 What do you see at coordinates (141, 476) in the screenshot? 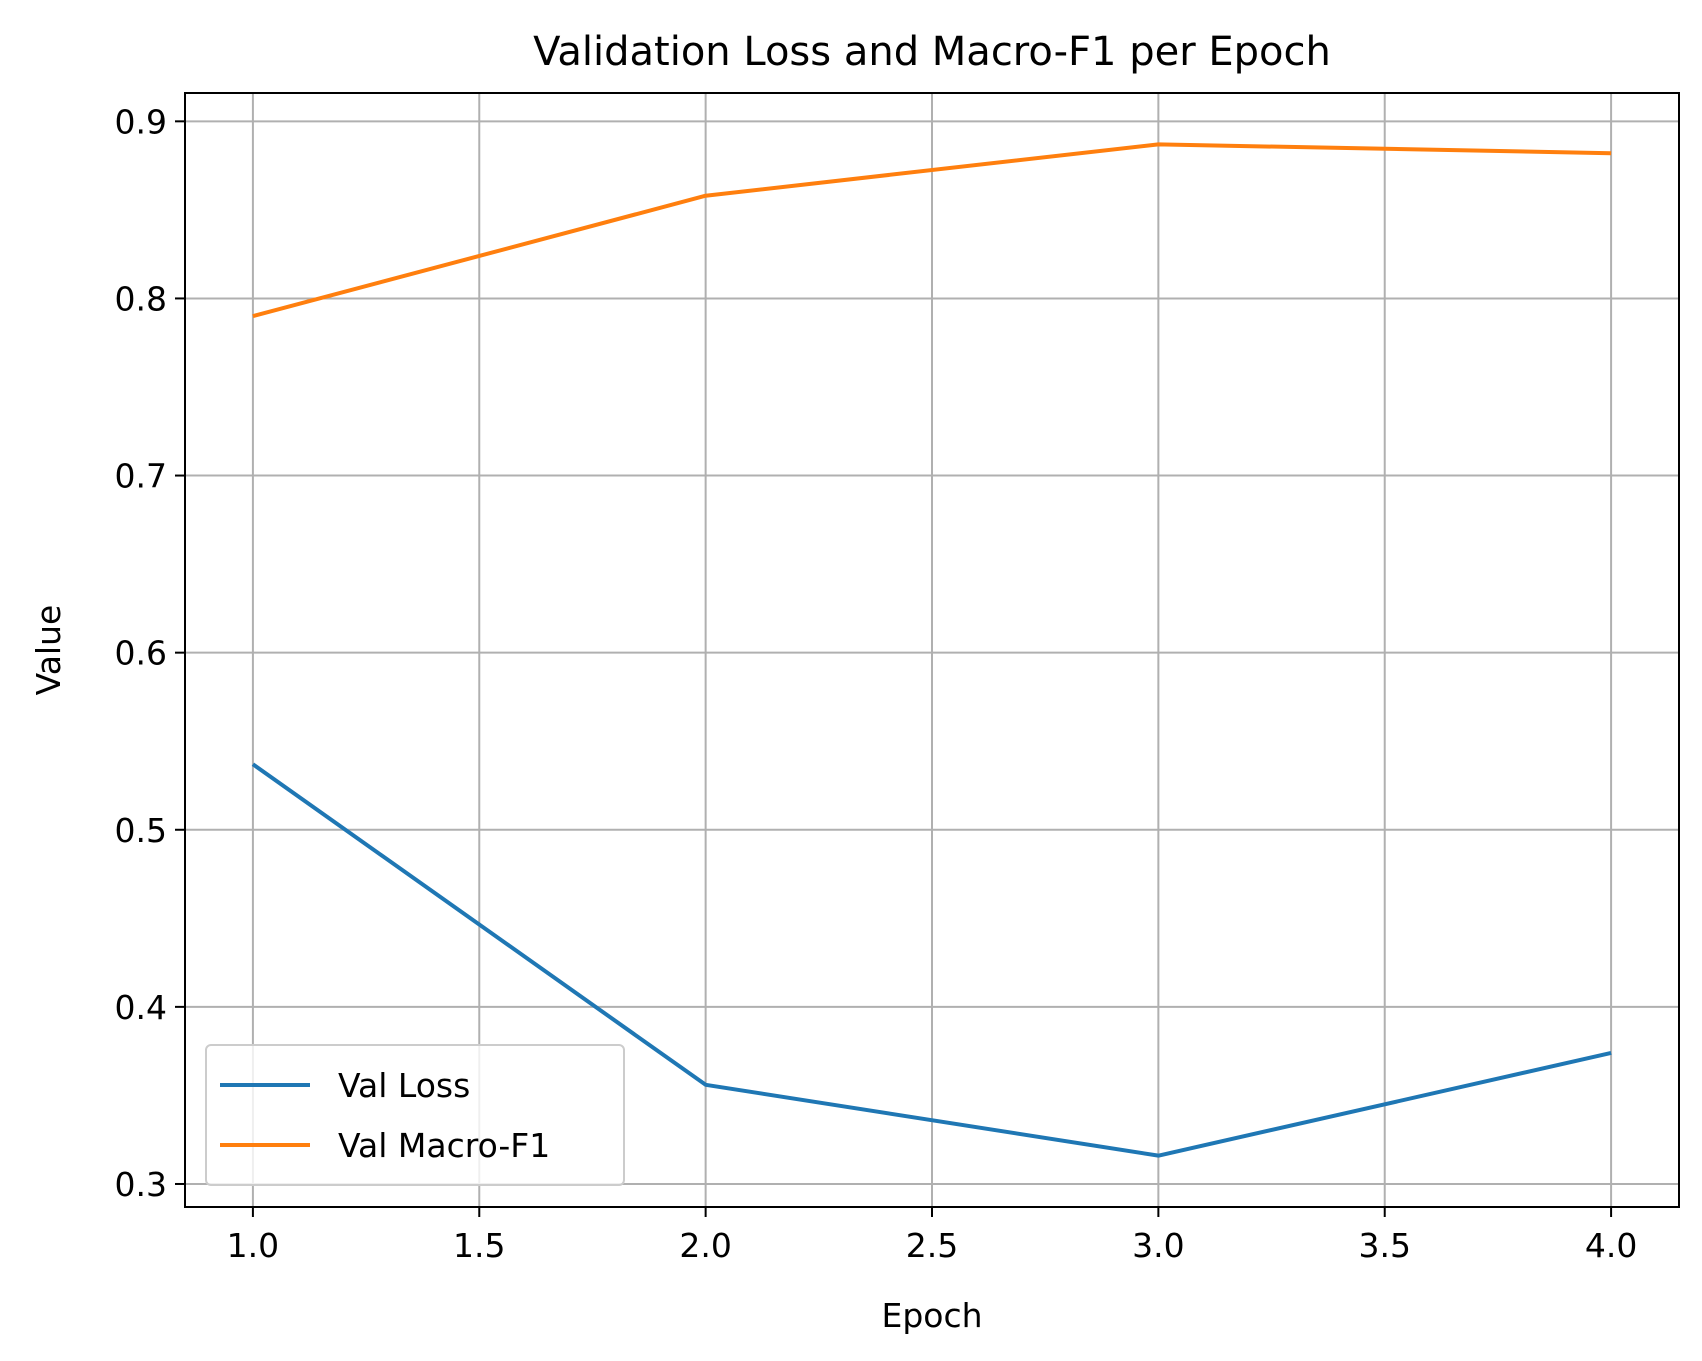
I see `y-tick-label: 0.7` at bounding box center [141, 476].